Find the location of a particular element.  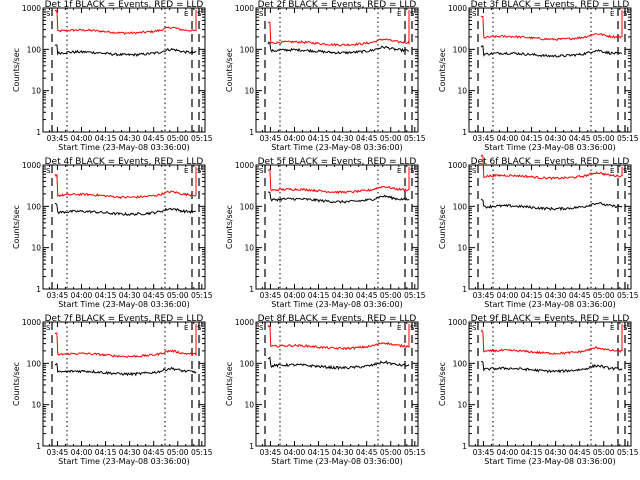

chart-title: Det 8f BLACK = Events, RED = LLD is located at coordinates (337, 319).